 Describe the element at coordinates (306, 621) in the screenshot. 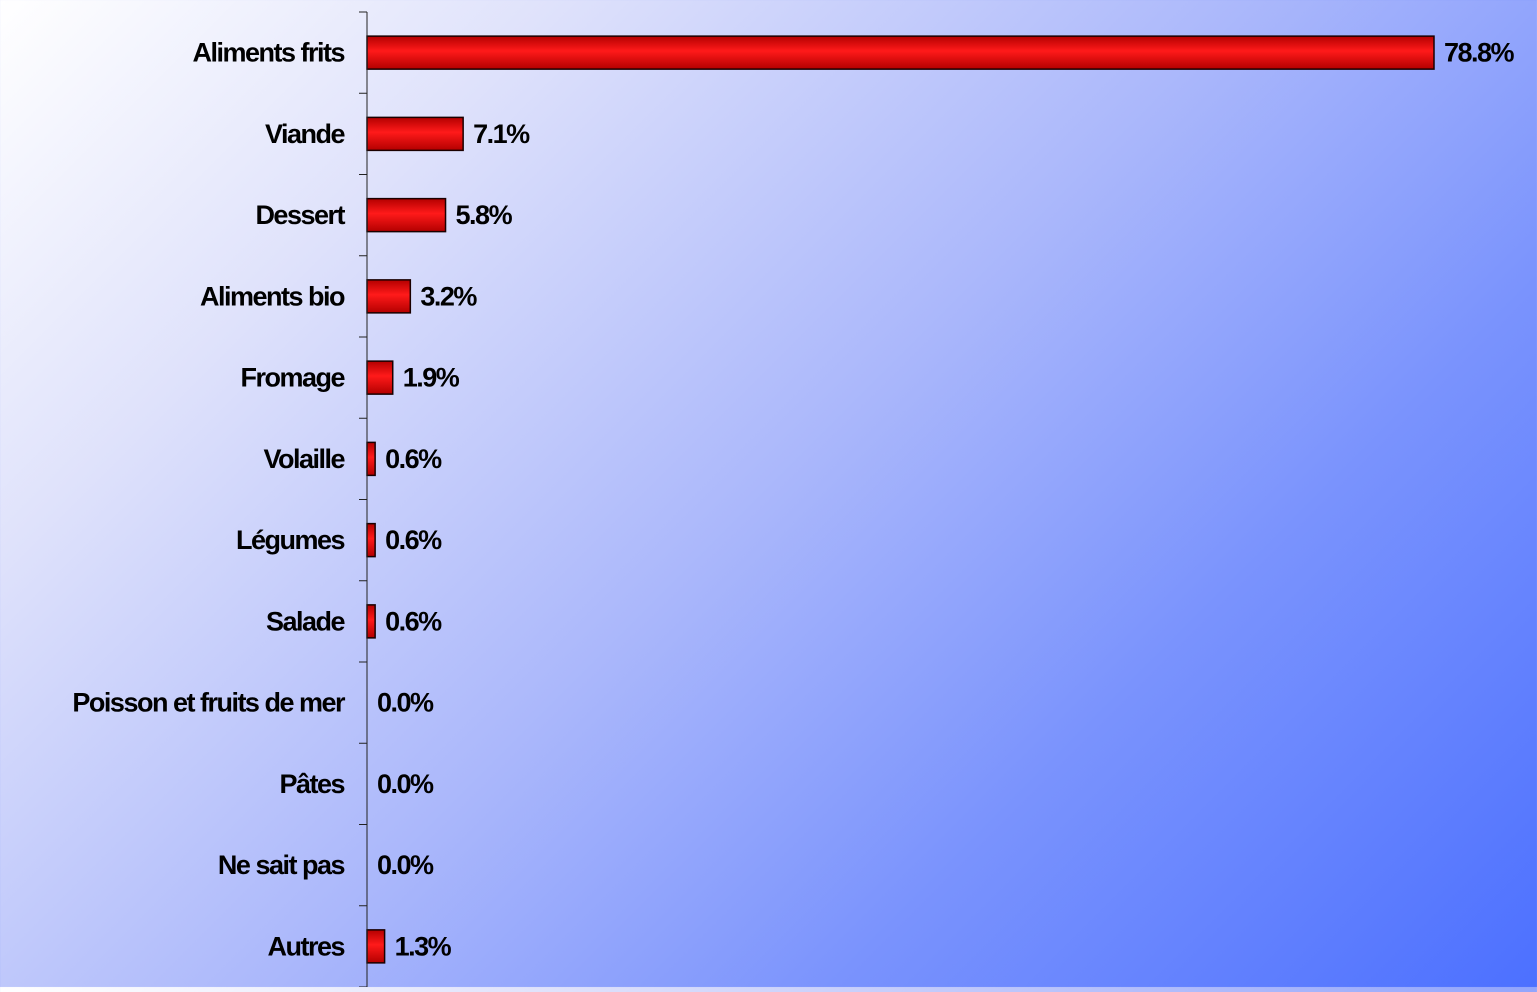

I see `category-label: Salade` at that location.